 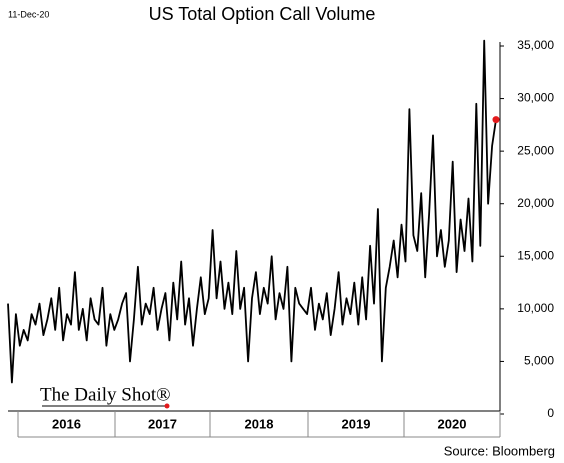 I want to click on chart-title: US Total Option Call Volume, so click(x=262, y=14).